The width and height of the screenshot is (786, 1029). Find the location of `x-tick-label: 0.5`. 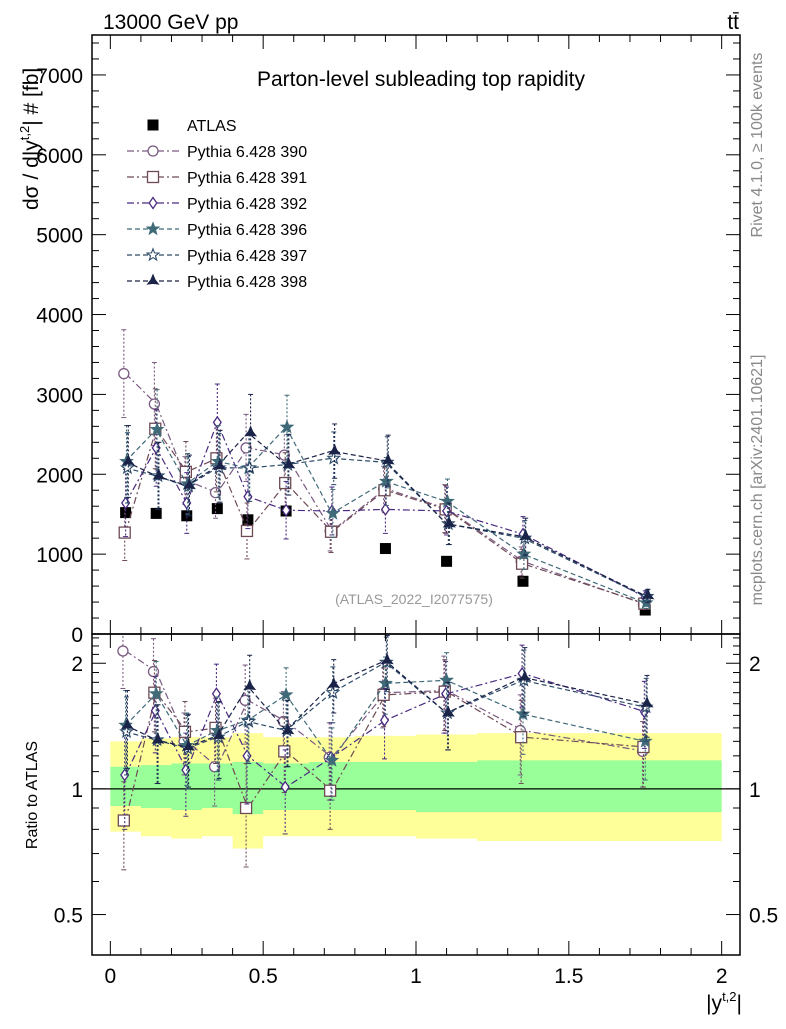

x-tick-label: 0.5 is located at coordinates (263, 976).